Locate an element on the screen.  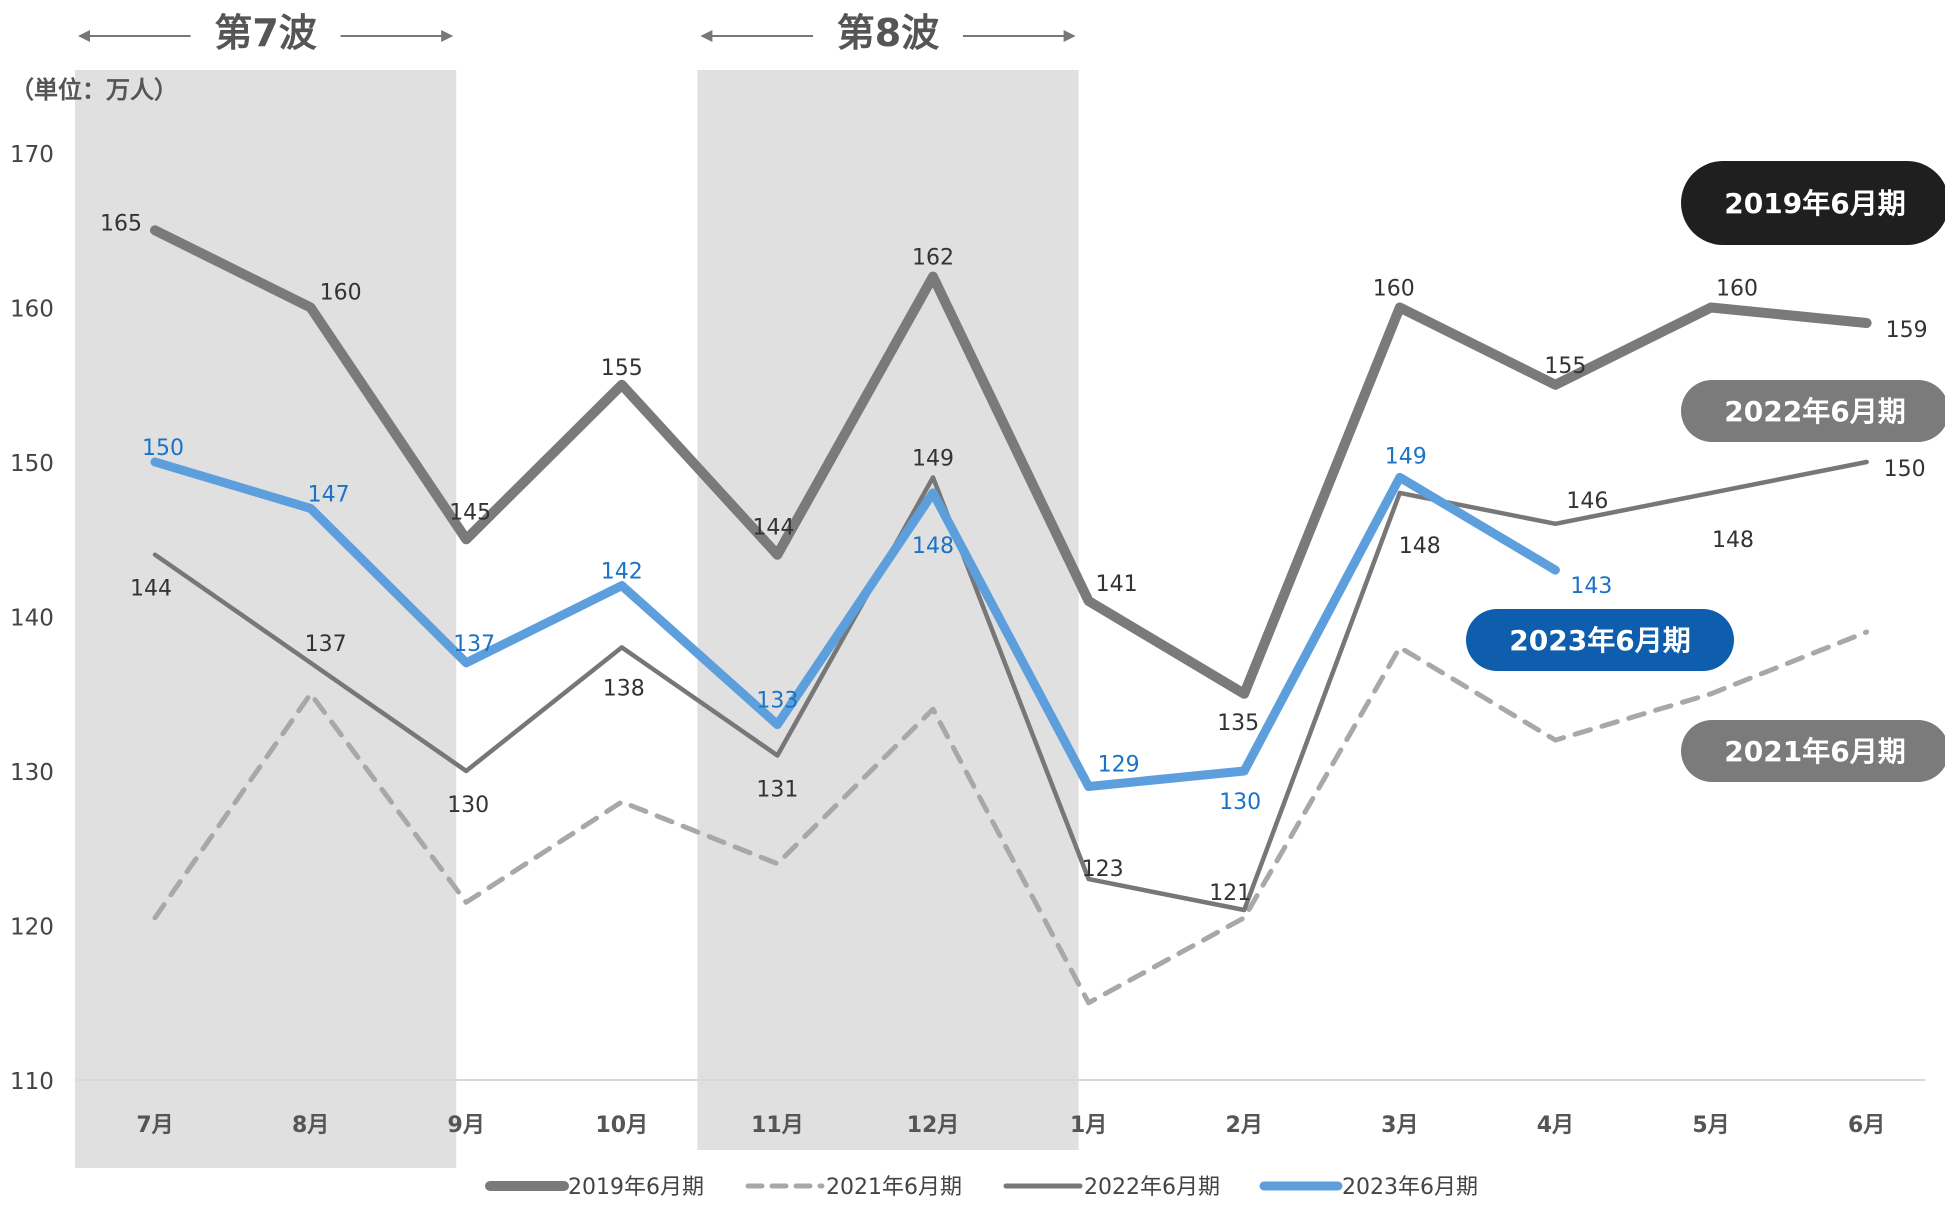
data-label: 146 is located at coordinates (1587, 501).